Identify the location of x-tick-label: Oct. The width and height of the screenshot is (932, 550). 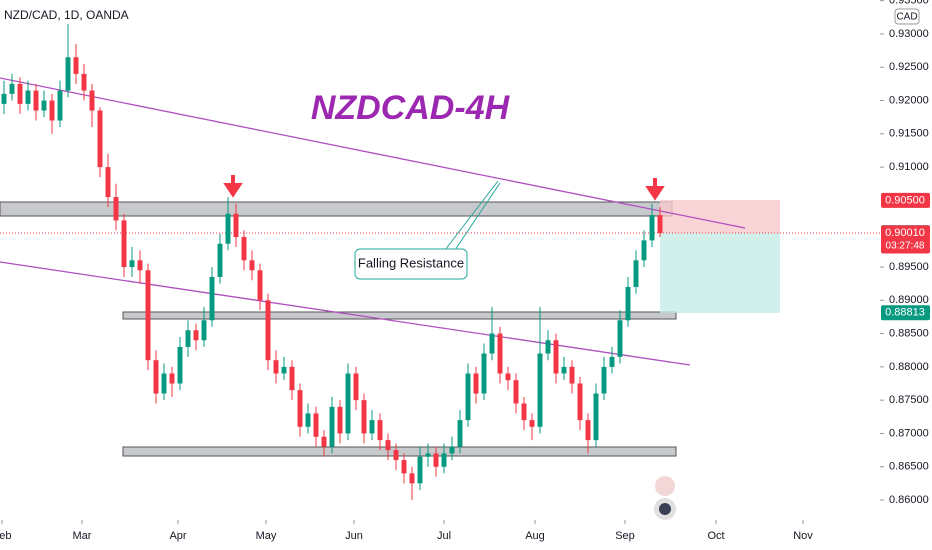
(715, 536).